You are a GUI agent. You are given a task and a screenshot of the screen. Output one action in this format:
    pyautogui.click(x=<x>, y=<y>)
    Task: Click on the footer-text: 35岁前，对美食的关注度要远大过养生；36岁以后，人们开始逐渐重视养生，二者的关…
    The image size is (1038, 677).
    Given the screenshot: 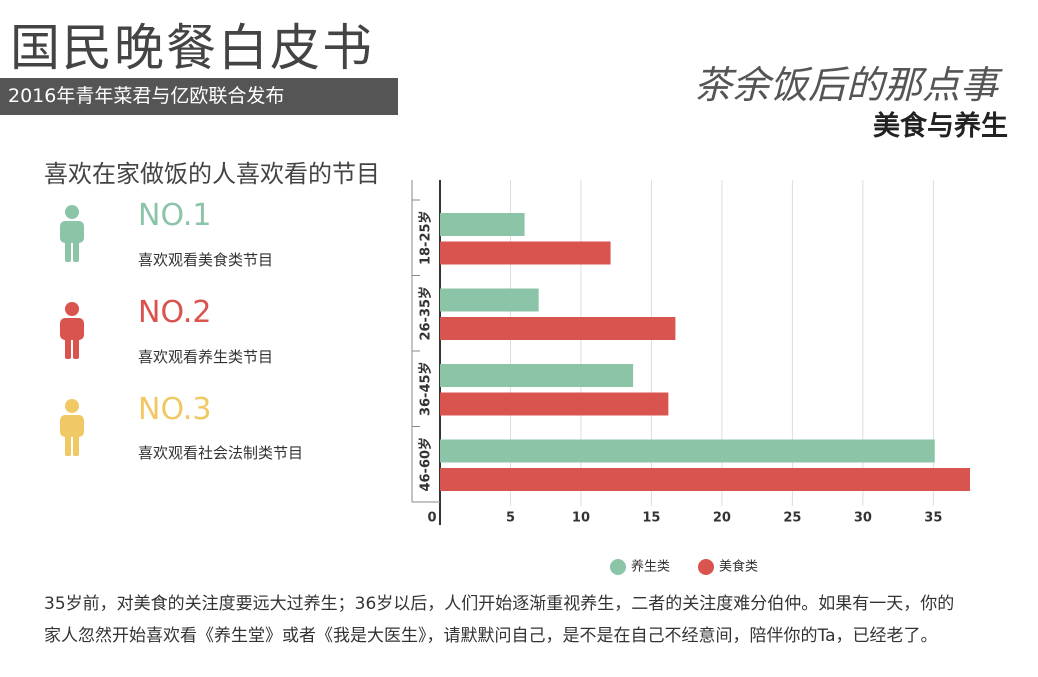 What is the action you would take?
    pyautogui.click(x=499, y=620)
    